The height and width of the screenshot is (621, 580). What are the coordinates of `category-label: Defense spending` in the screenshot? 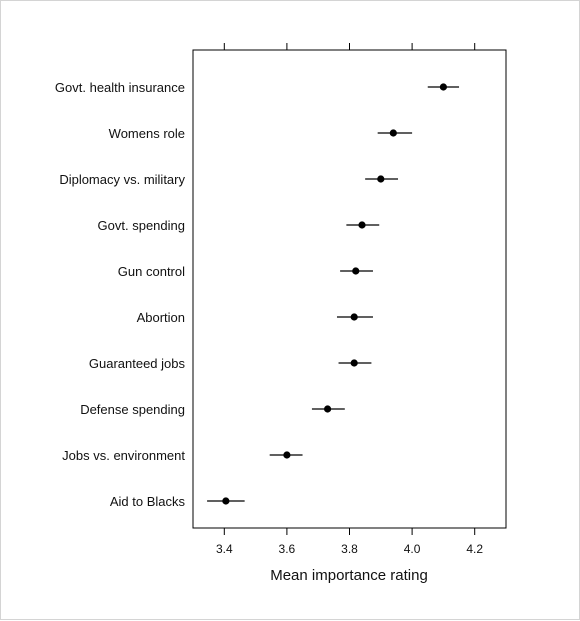 It's located at (132, 409).